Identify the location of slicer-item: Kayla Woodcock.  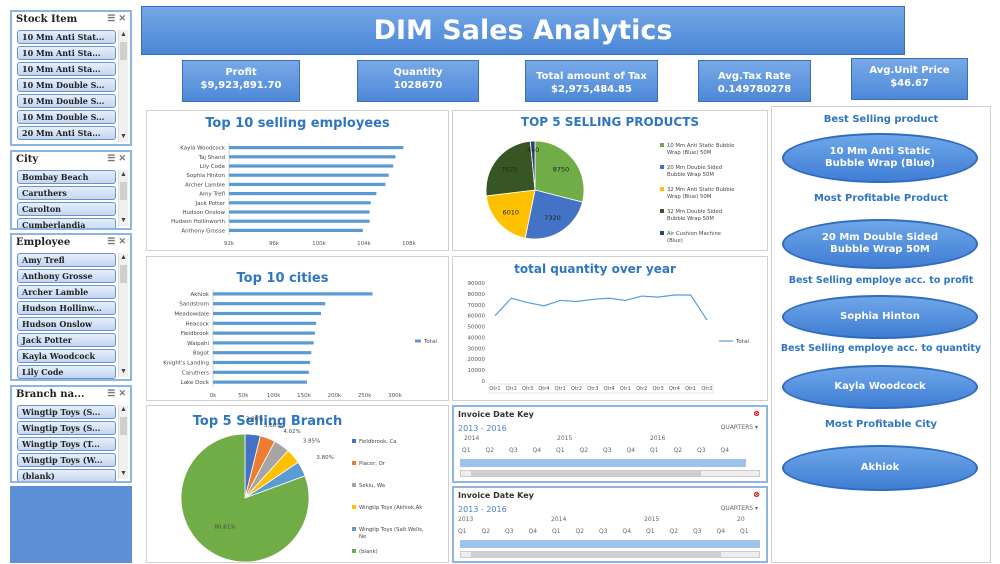
(66, 356).